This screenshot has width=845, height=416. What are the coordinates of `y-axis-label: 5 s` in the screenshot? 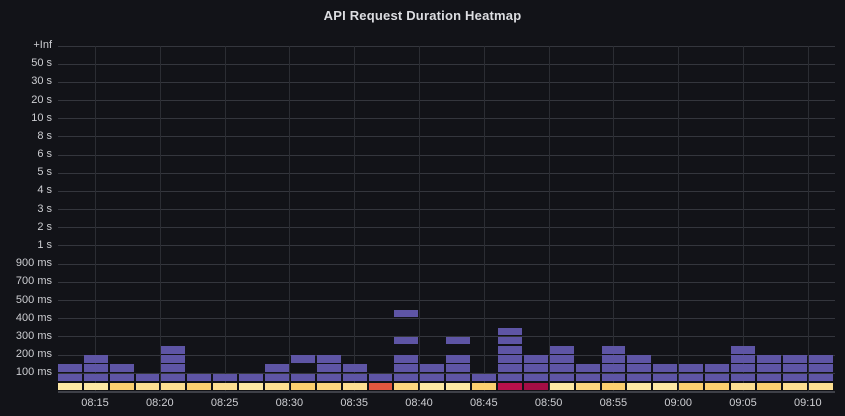 It's located at (44, 172).